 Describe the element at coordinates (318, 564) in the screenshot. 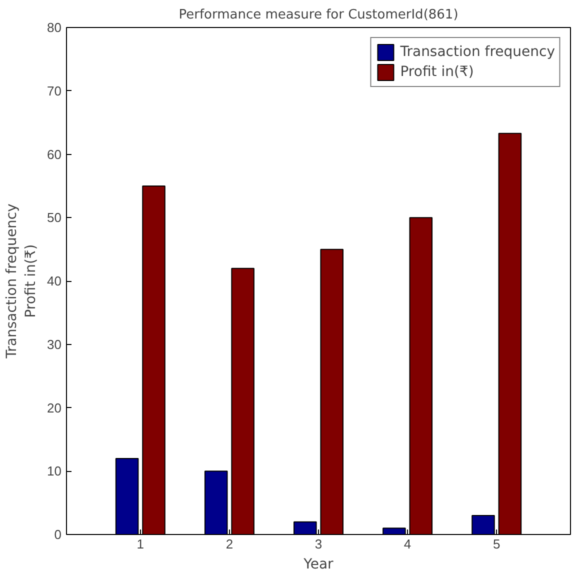

I see `x-axis-title: Year` at that location.